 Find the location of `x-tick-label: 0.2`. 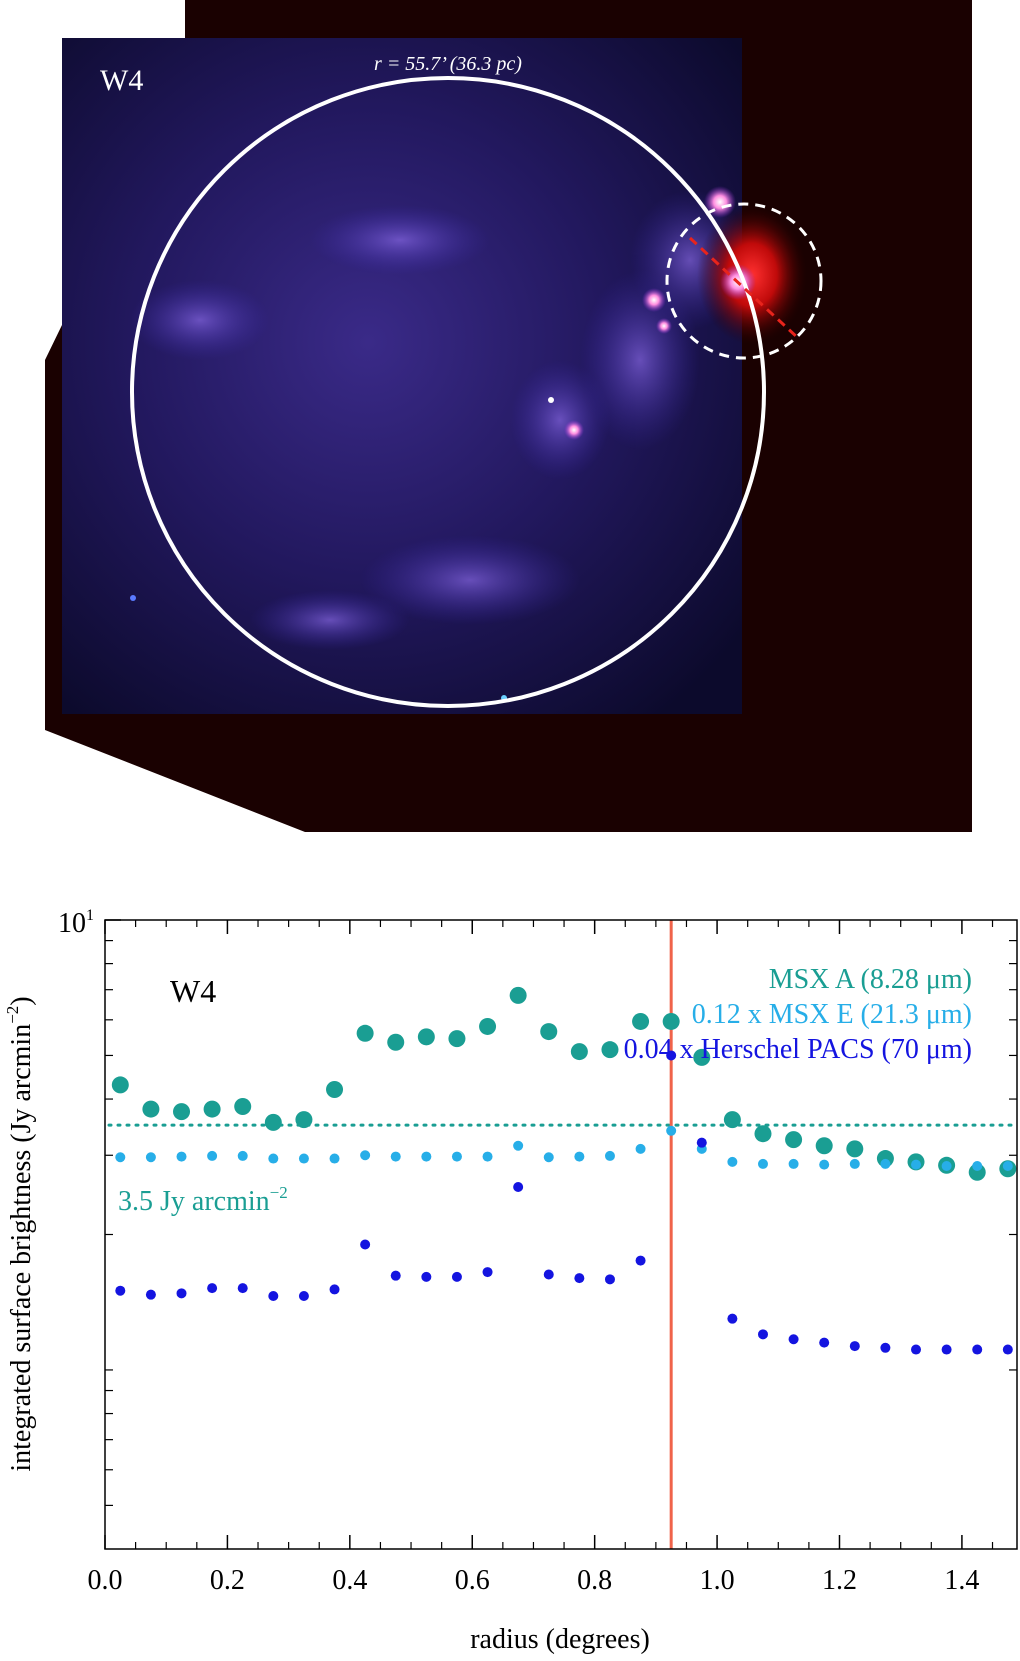

x-tick-label: 0.2 is located at coordinates (227, 1580).